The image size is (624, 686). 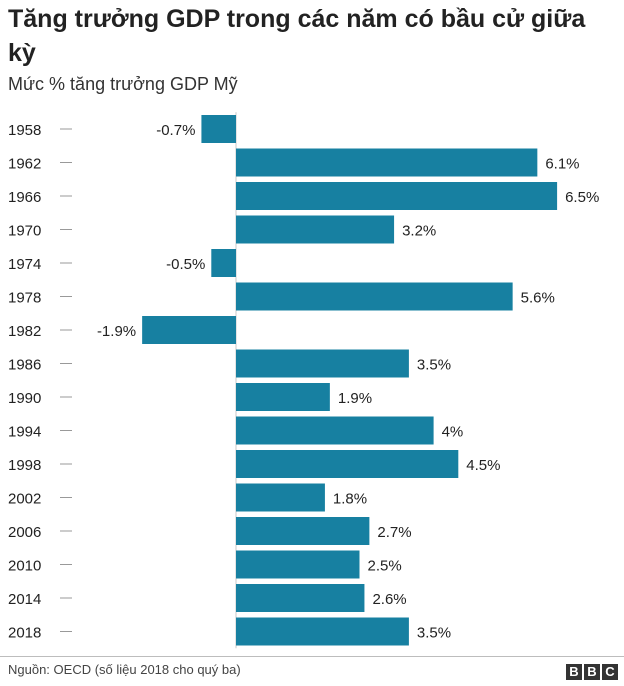 What do you see at coordinates (24, 298) in the screenshot?
I see `category-label: 1978` at bounding box center [24, 298].